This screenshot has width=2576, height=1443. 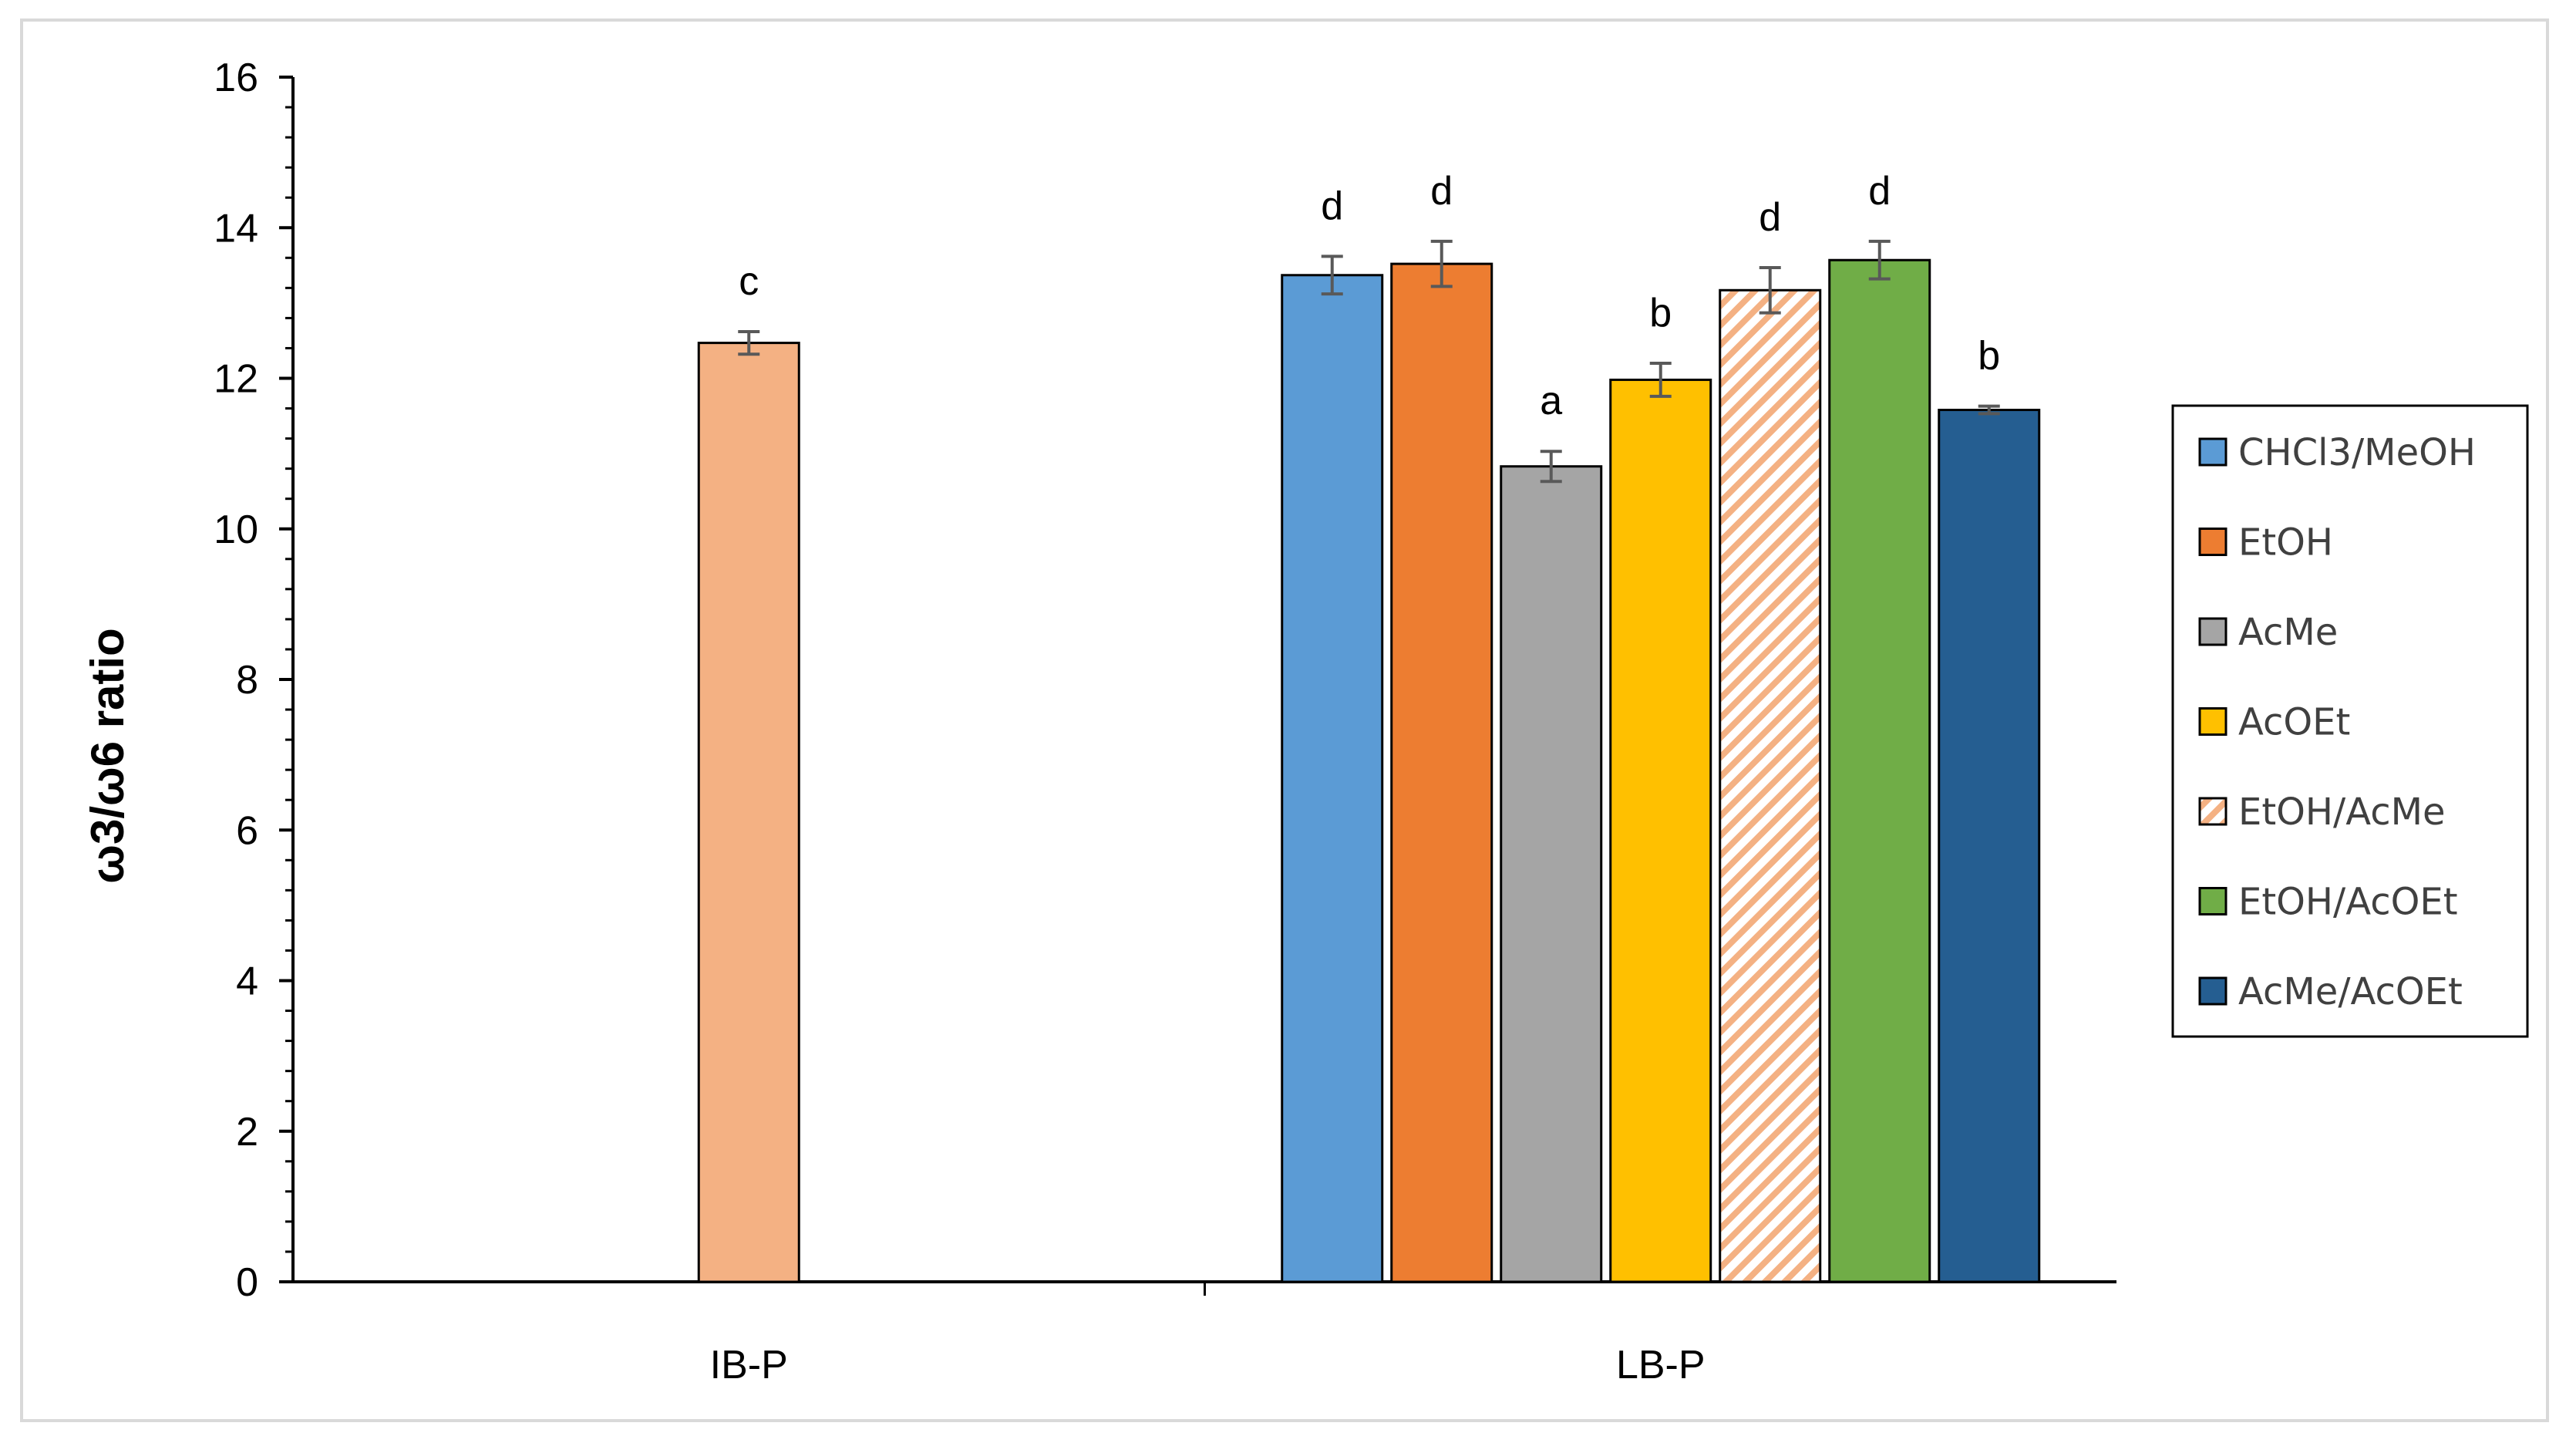 What do you see at coordinates (2294, 722) in the screenshot?
I see `legend-label: AcOEt` at bounding box center [2294, 722].